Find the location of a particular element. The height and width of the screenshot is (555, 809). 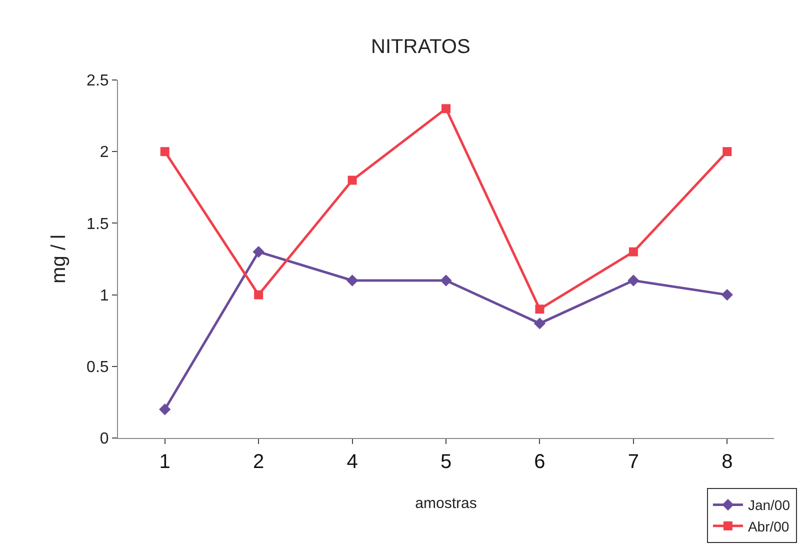

legend-label: Abr/00 is located at coordinates (769, 526).